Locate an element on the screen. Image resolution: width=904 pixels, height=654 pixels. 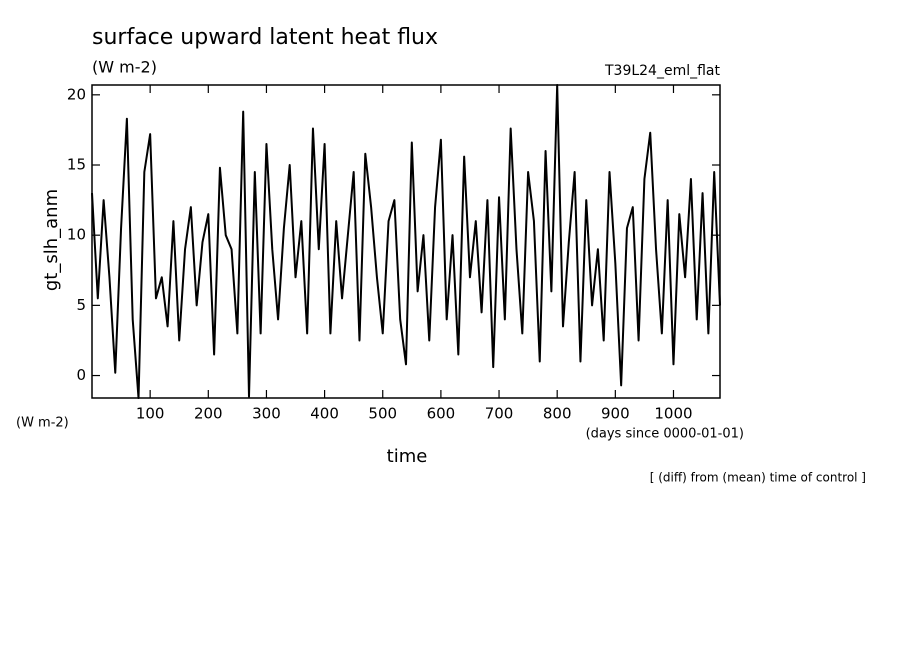
units-top: (W m-2) is located at coordinates (124, 67).